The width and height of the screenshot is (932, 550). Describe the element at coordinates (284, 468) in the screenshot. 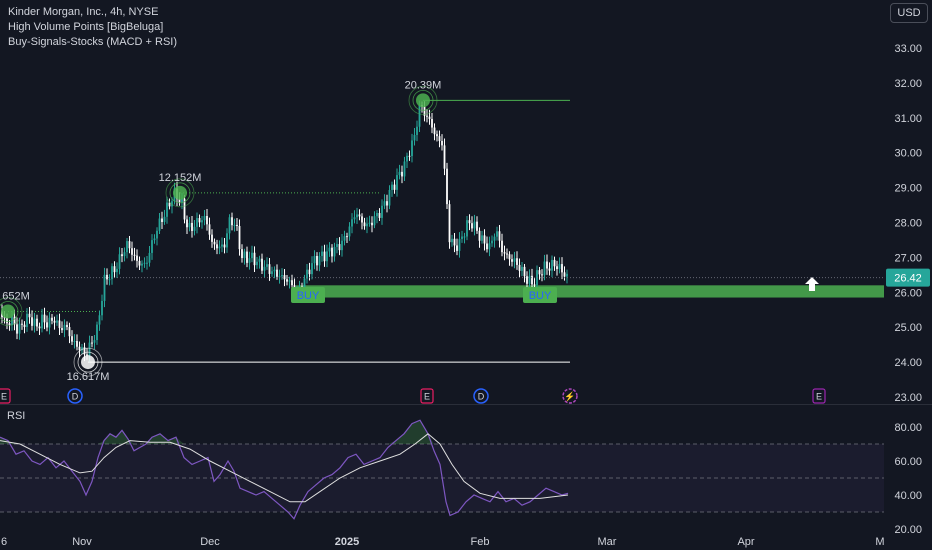

I see `rsi-ma-line` at that location.